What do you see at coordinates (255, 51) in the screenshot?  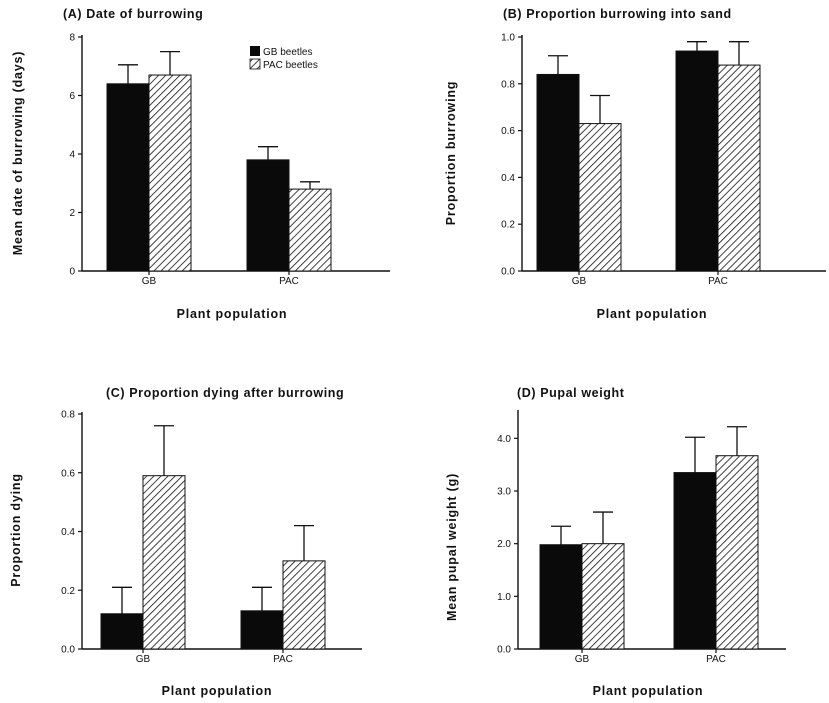 I see `legend-swatch-gb` at bounding box center [255, 51].